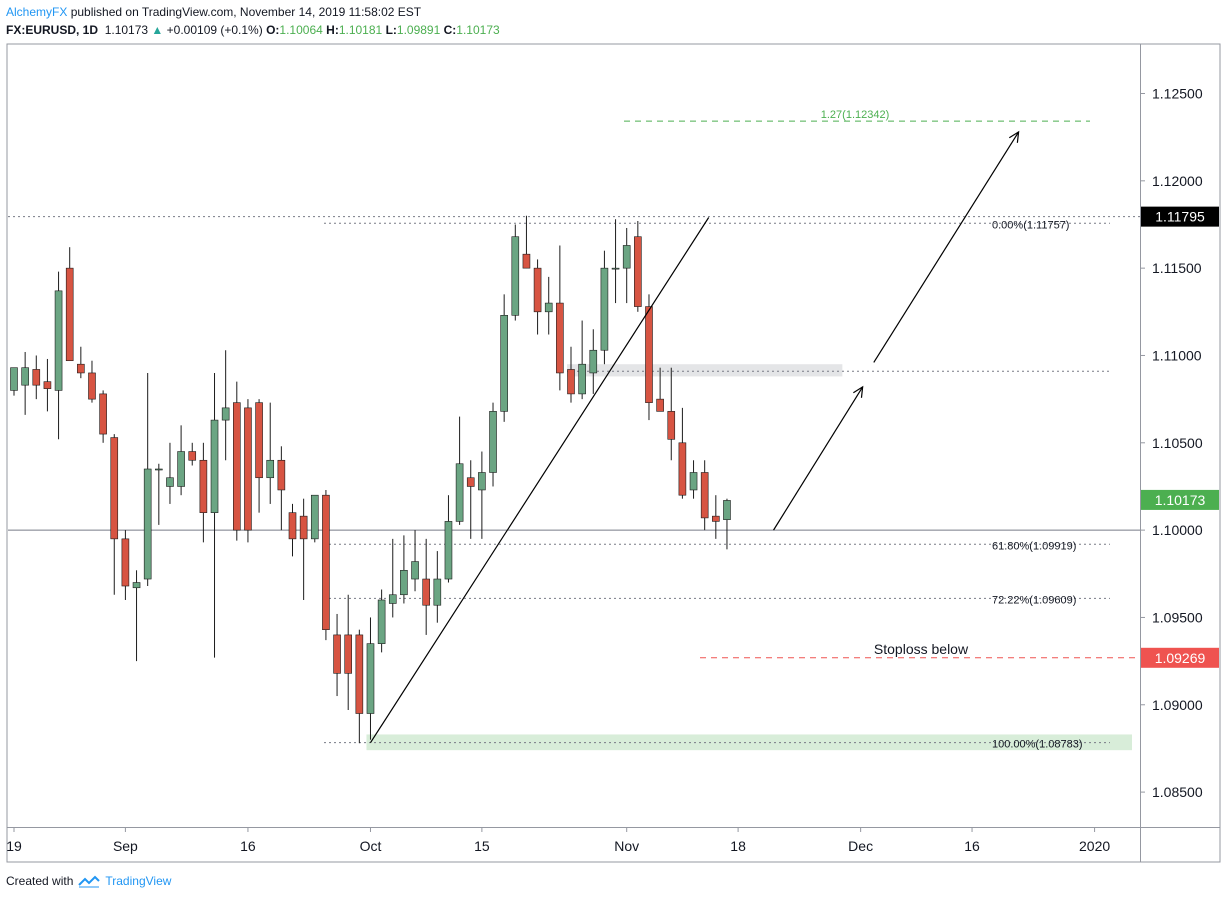 The width and height of the screenshot is (1226, 899). What do you see at coordinates (138, 881) in the screenshot?
I see `tradingview-brand-link: TradingView` at bounding box center [138, 881].